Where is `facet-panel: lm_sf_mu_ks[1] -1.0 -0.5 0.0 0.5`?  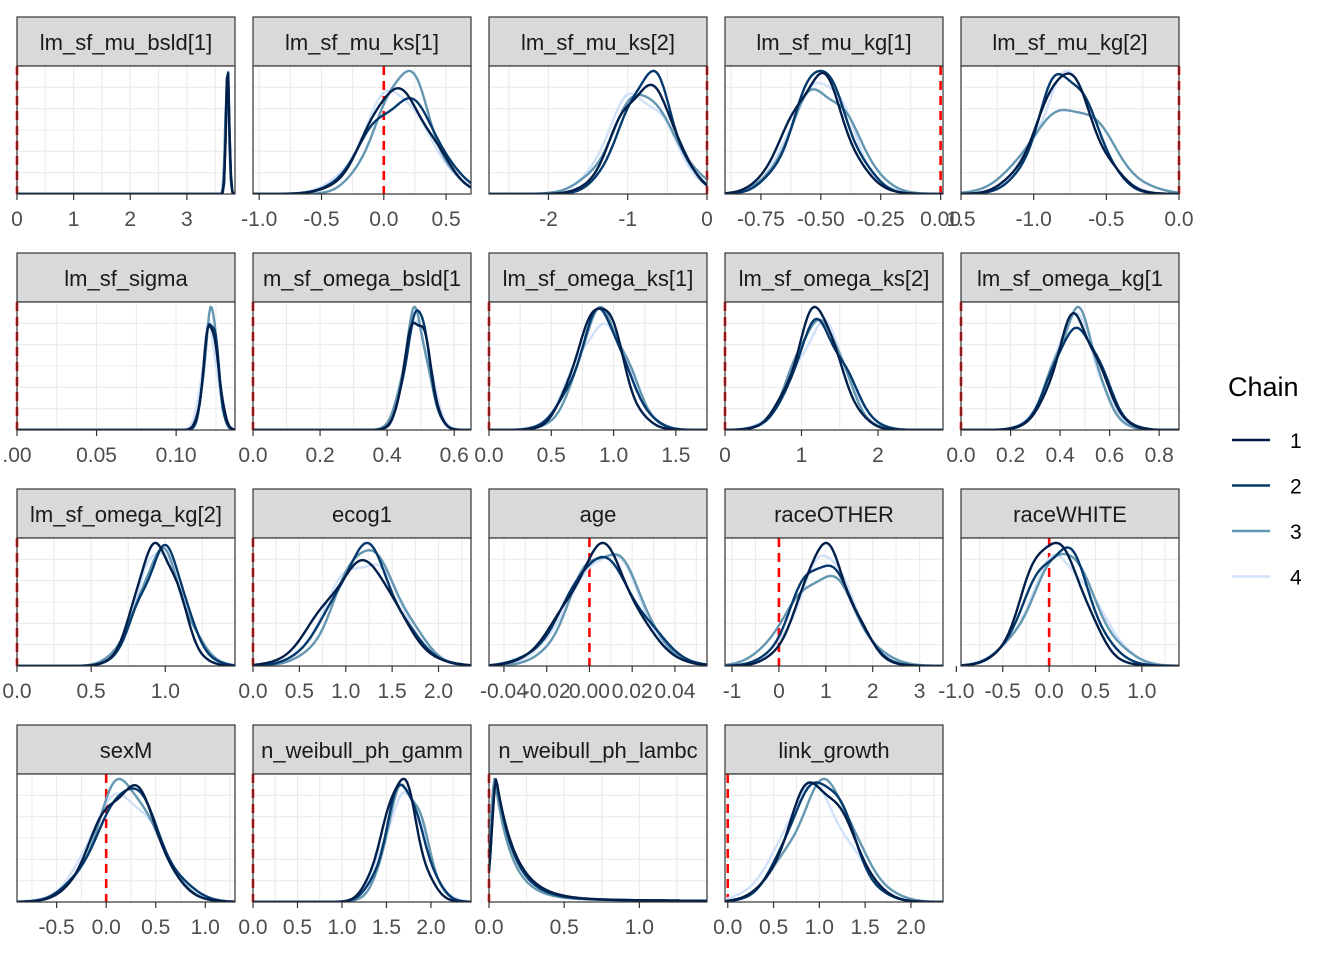
facet-panel: lm_sf_mu_ks[1] -1.0 -0.5 0.0 0.5 is located at coordinates (356, 123).